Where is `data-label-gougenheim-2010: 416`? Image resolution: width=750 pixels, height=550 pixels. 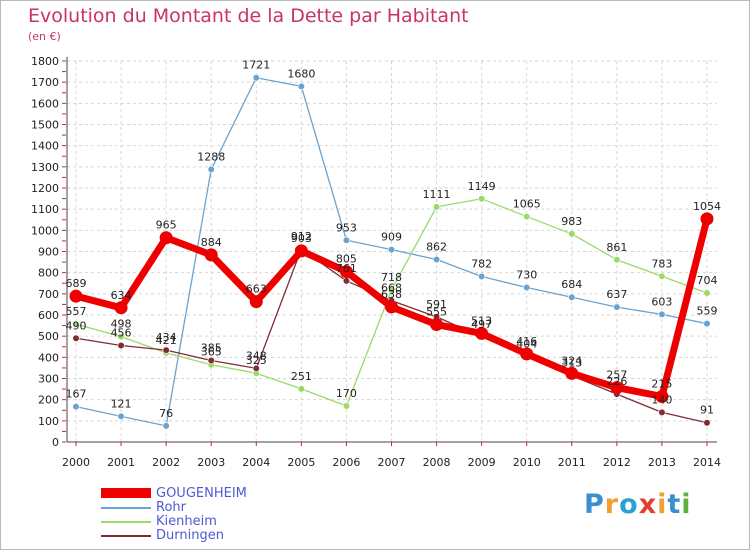 data-label-gougenheim-2010: 416 is located at coordinates (526, 341).